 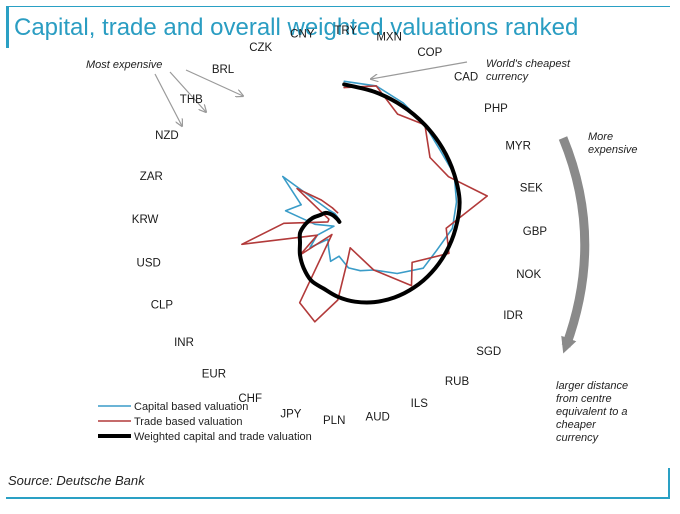 I want to click on legend-label-capital: Capital based valuation, so click(x=191, y=407).